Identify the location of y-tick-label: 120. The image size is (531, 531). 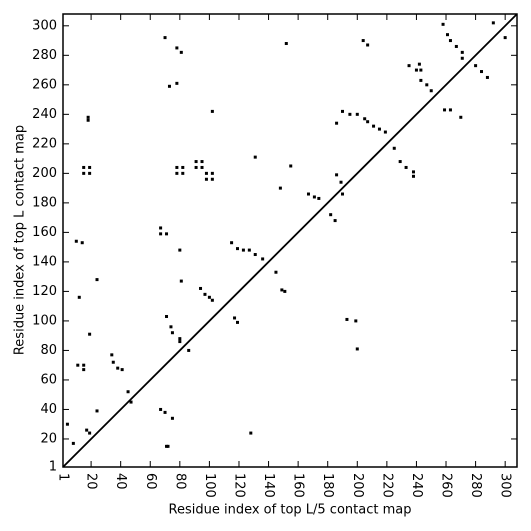
(44, 291).